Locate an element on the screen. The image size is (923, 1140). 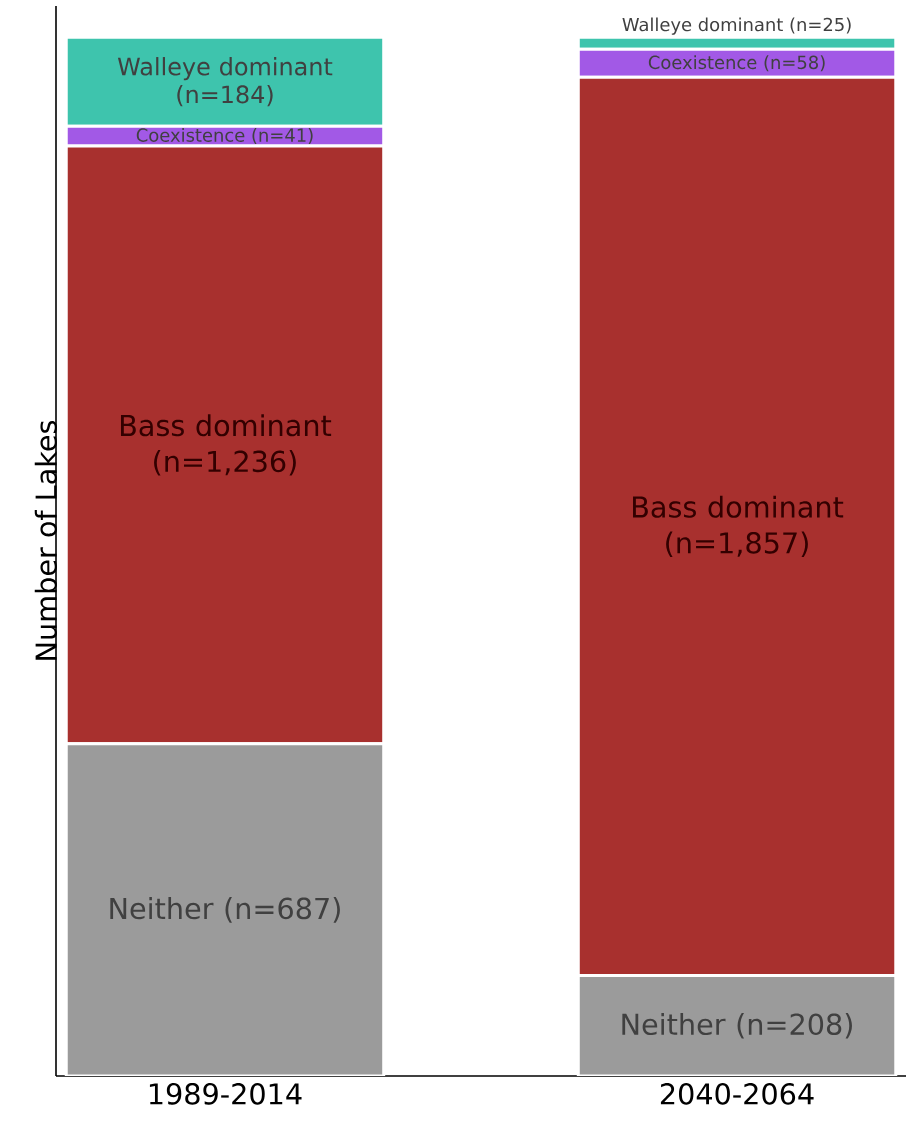
data-label: Walleye dominant (n=25) is located at coordinates (736, 26).